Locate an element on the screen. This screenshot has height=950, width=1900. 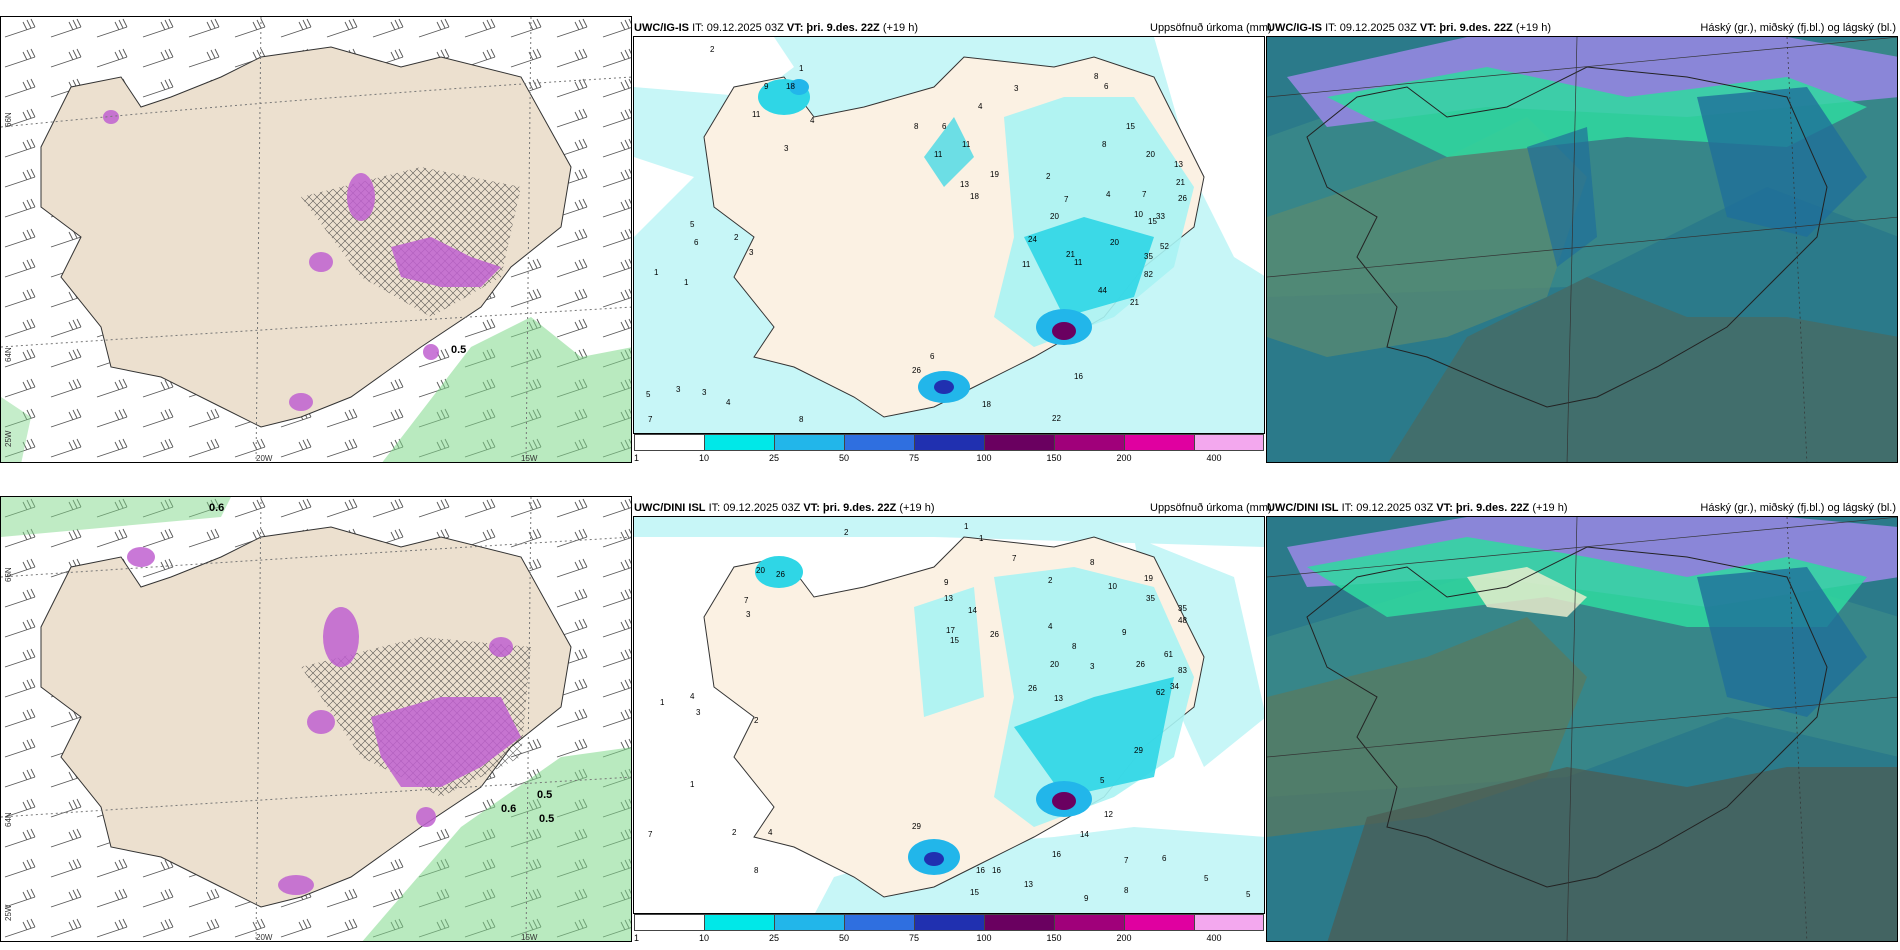
precip-value: 44 is located at coordinates (1102, 290).